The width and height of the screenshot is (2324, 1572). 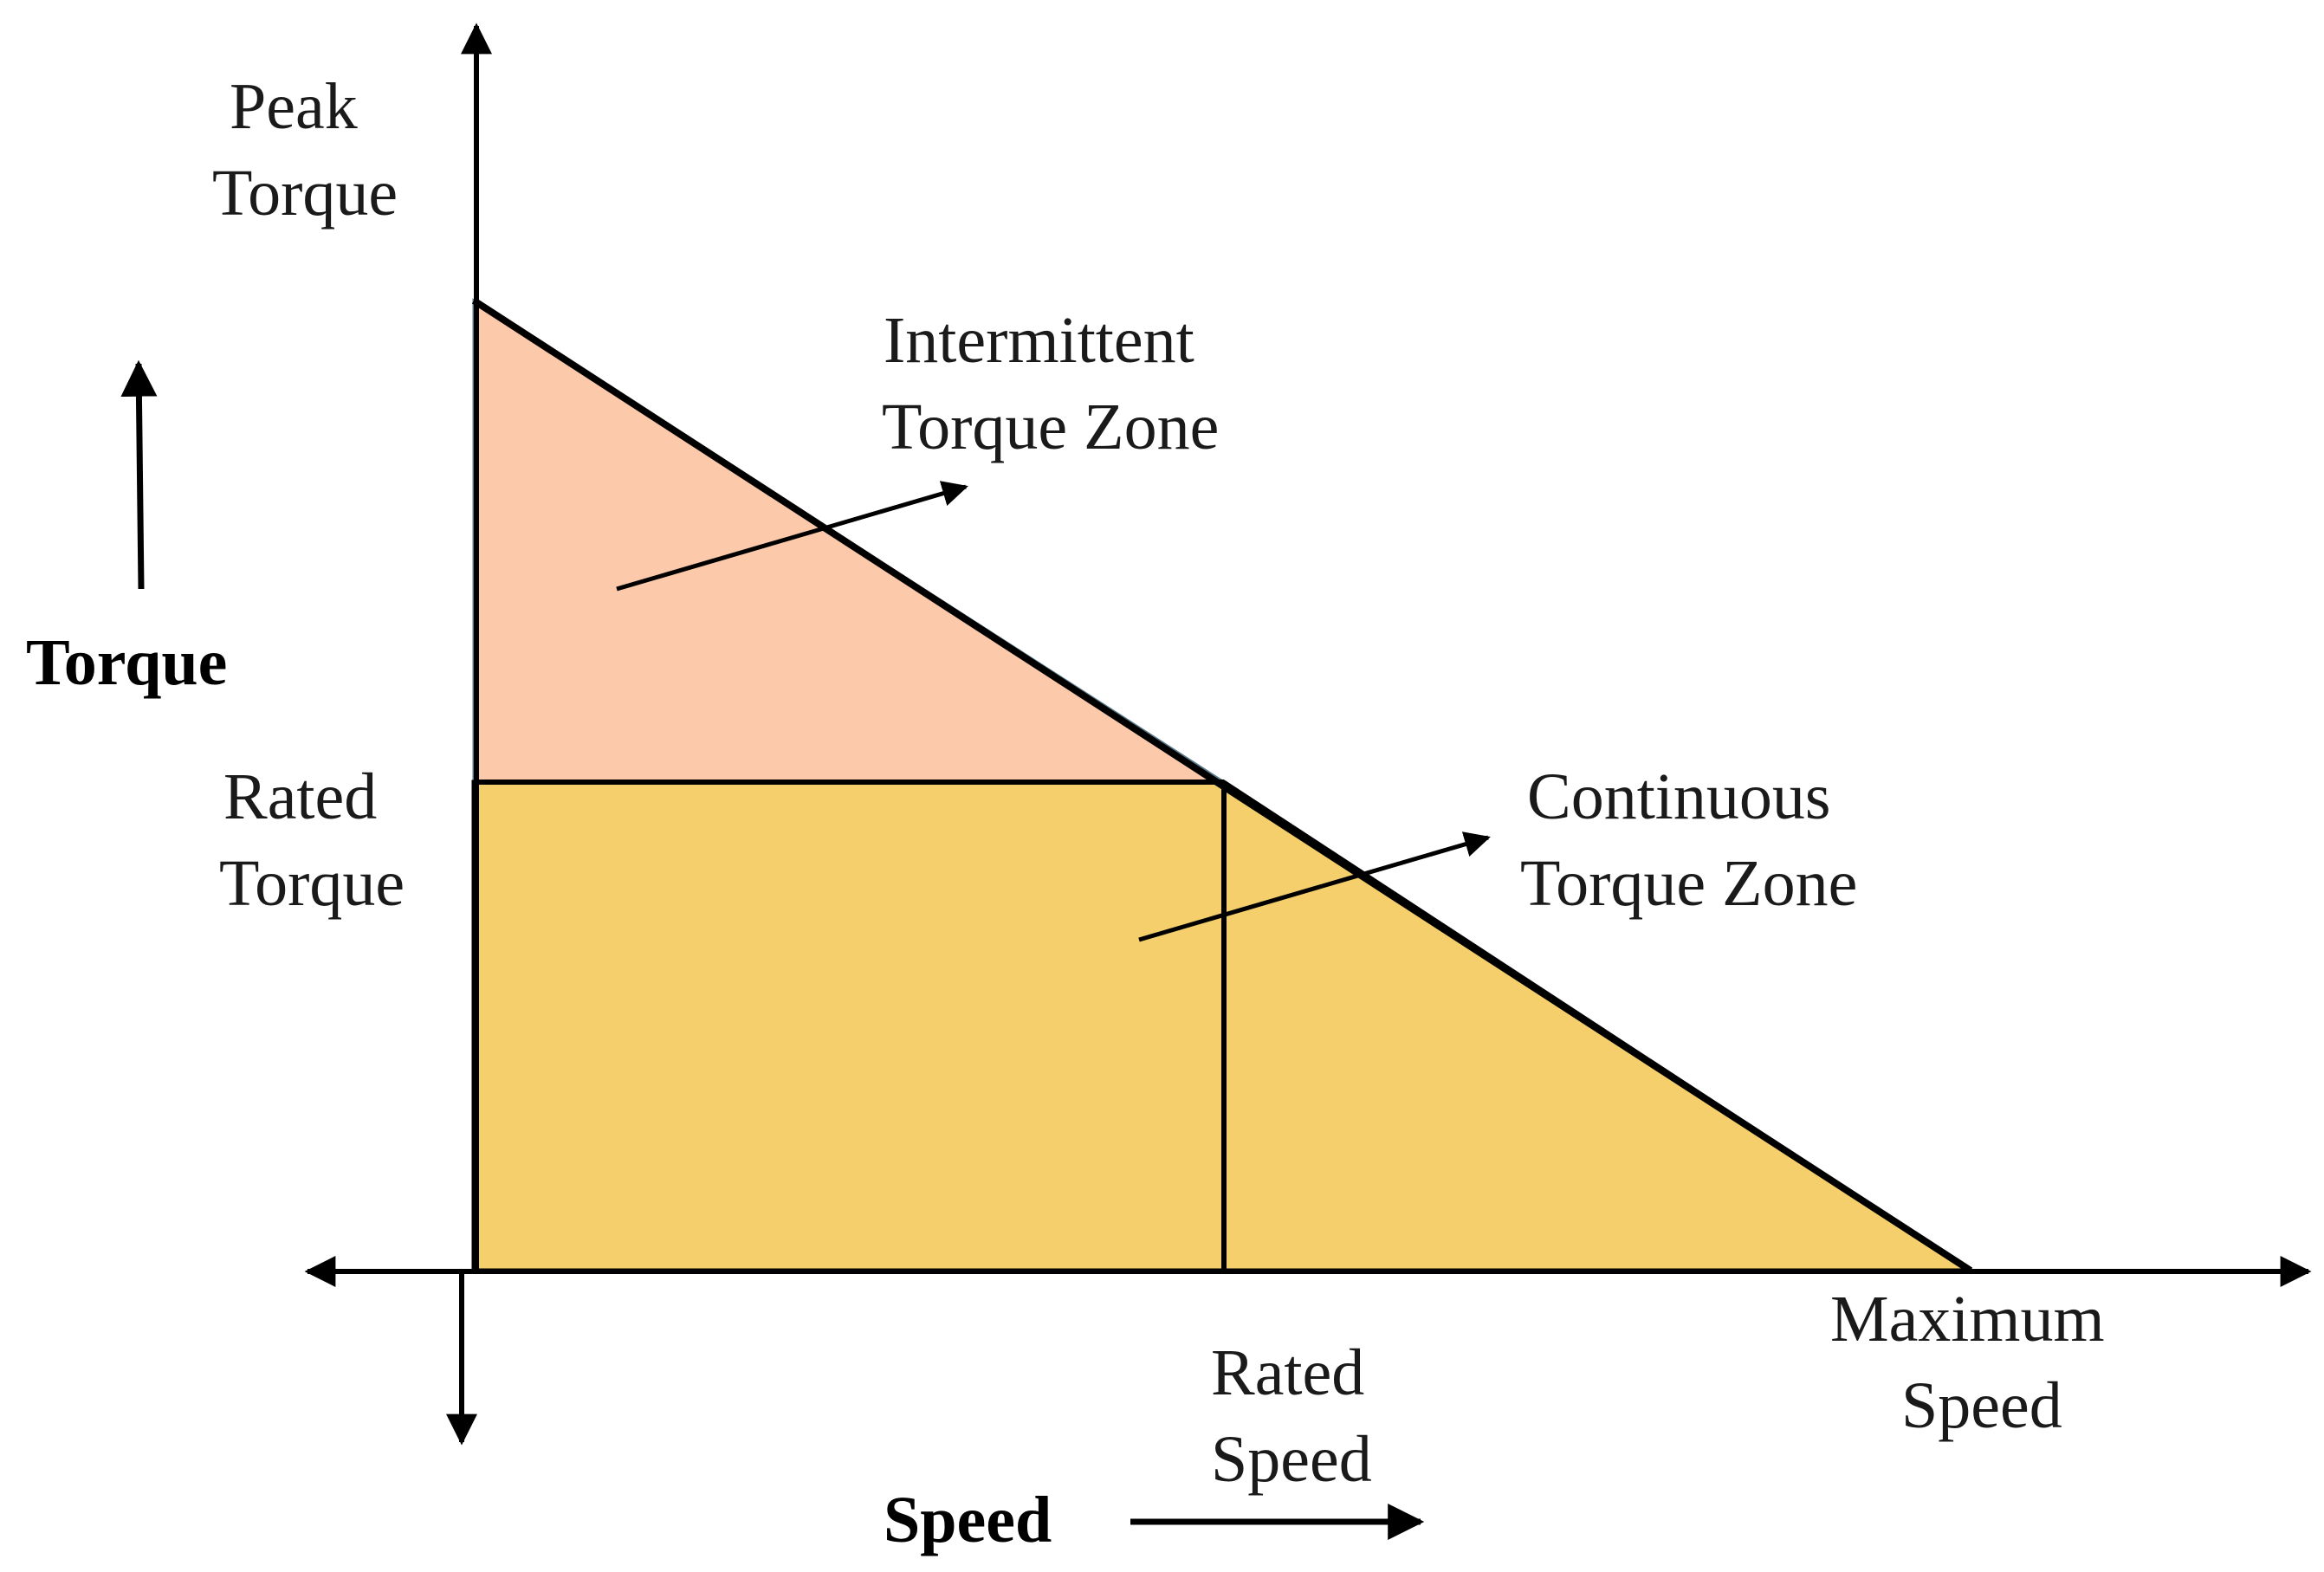 I want to click on continuous-zone-label: Continuous Torque Zone, so click(x=1688, y=840).